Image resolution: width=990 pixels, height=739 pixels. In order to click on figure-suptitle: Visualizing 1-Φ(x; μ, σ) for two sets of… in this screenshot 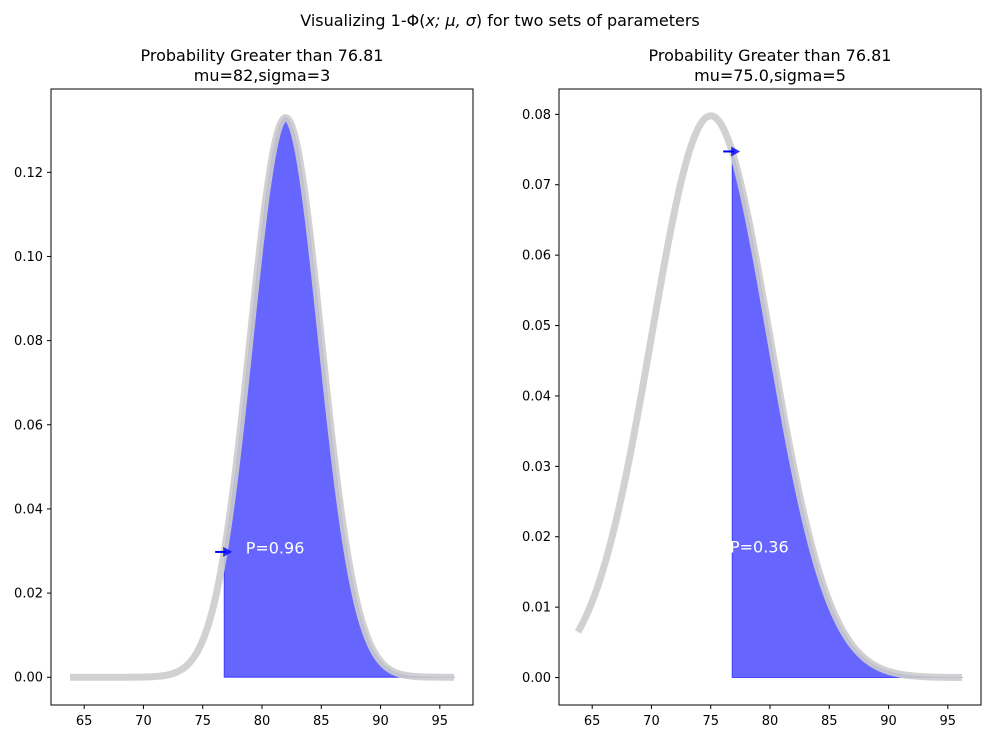, I will do `click(500, 20)`.